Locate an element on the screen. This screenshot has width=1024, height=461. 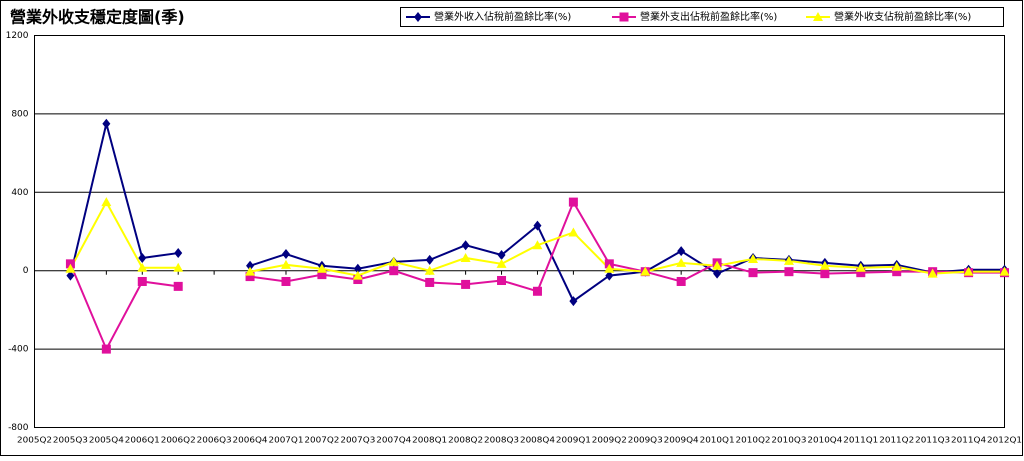
x-tick-label: 2010Q4 is located at coordinates (824, 440).